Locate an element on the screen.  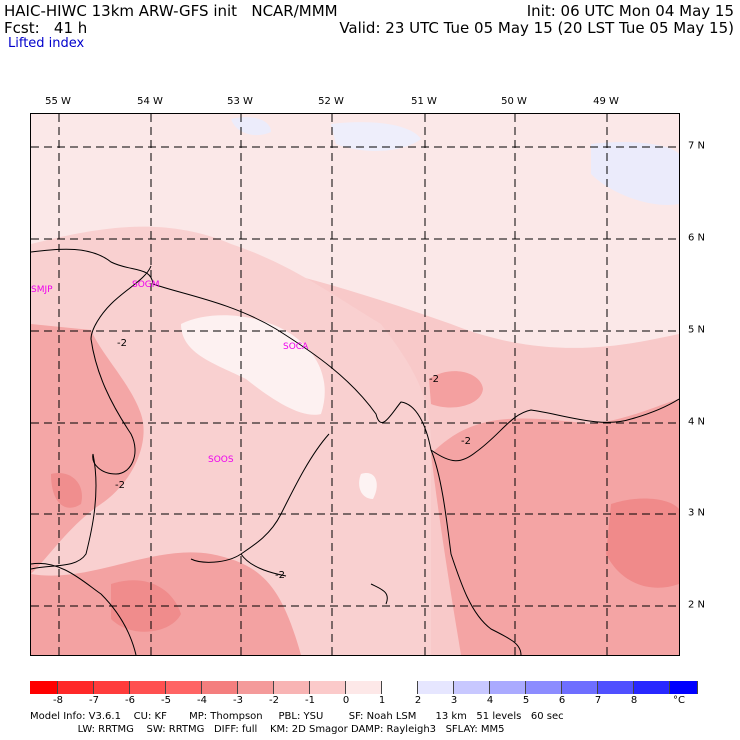
shade-zero-pocket is located at coordinates (253, 365).